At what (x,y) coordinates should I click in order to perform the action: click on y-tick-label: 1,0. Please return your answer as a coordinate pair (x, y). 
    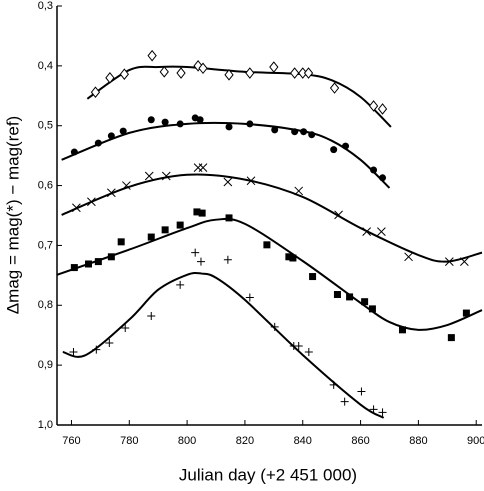
    Looking at the image, I should click on (45, 425).